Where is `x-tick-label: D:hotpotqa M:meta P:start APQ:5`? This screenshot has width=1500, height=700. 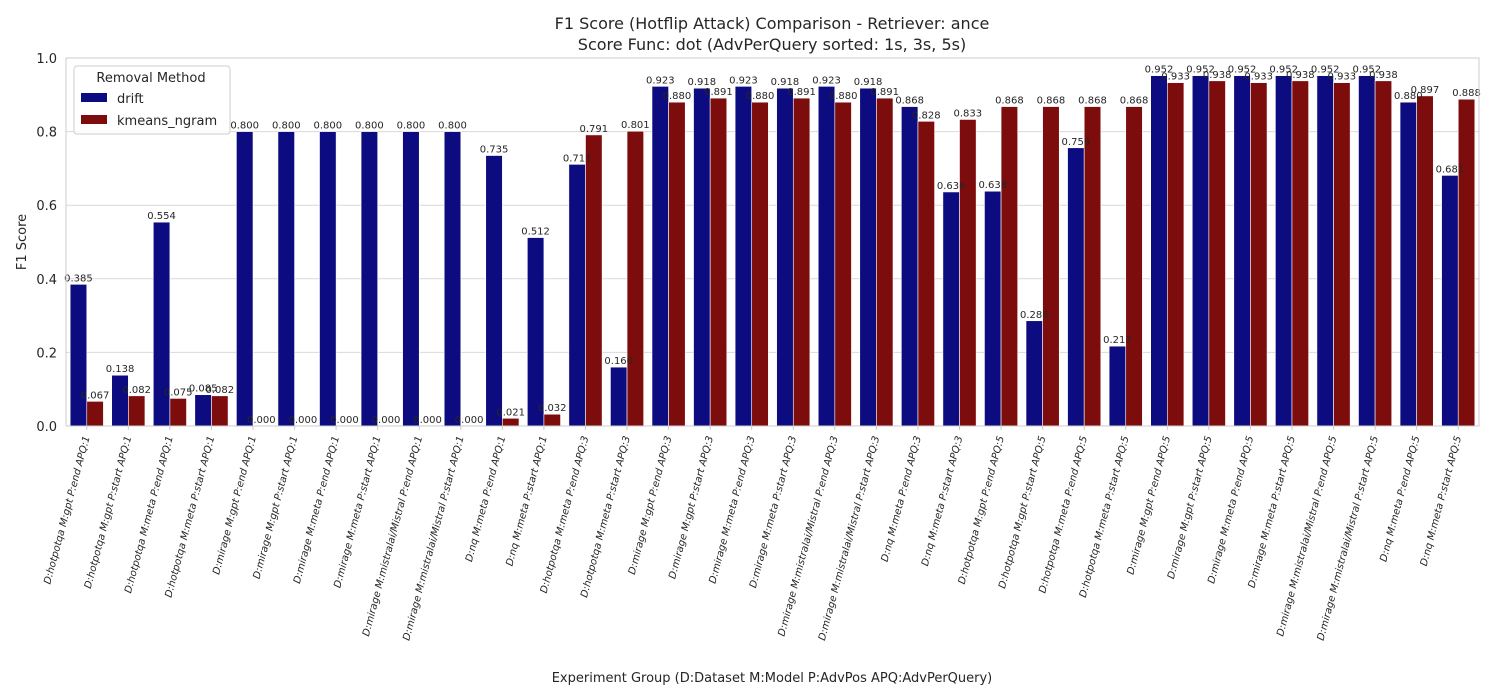 x-tick-label: D:hotpotqa M:meta P:start APQ:5 is located at coordinates (1105, 517).